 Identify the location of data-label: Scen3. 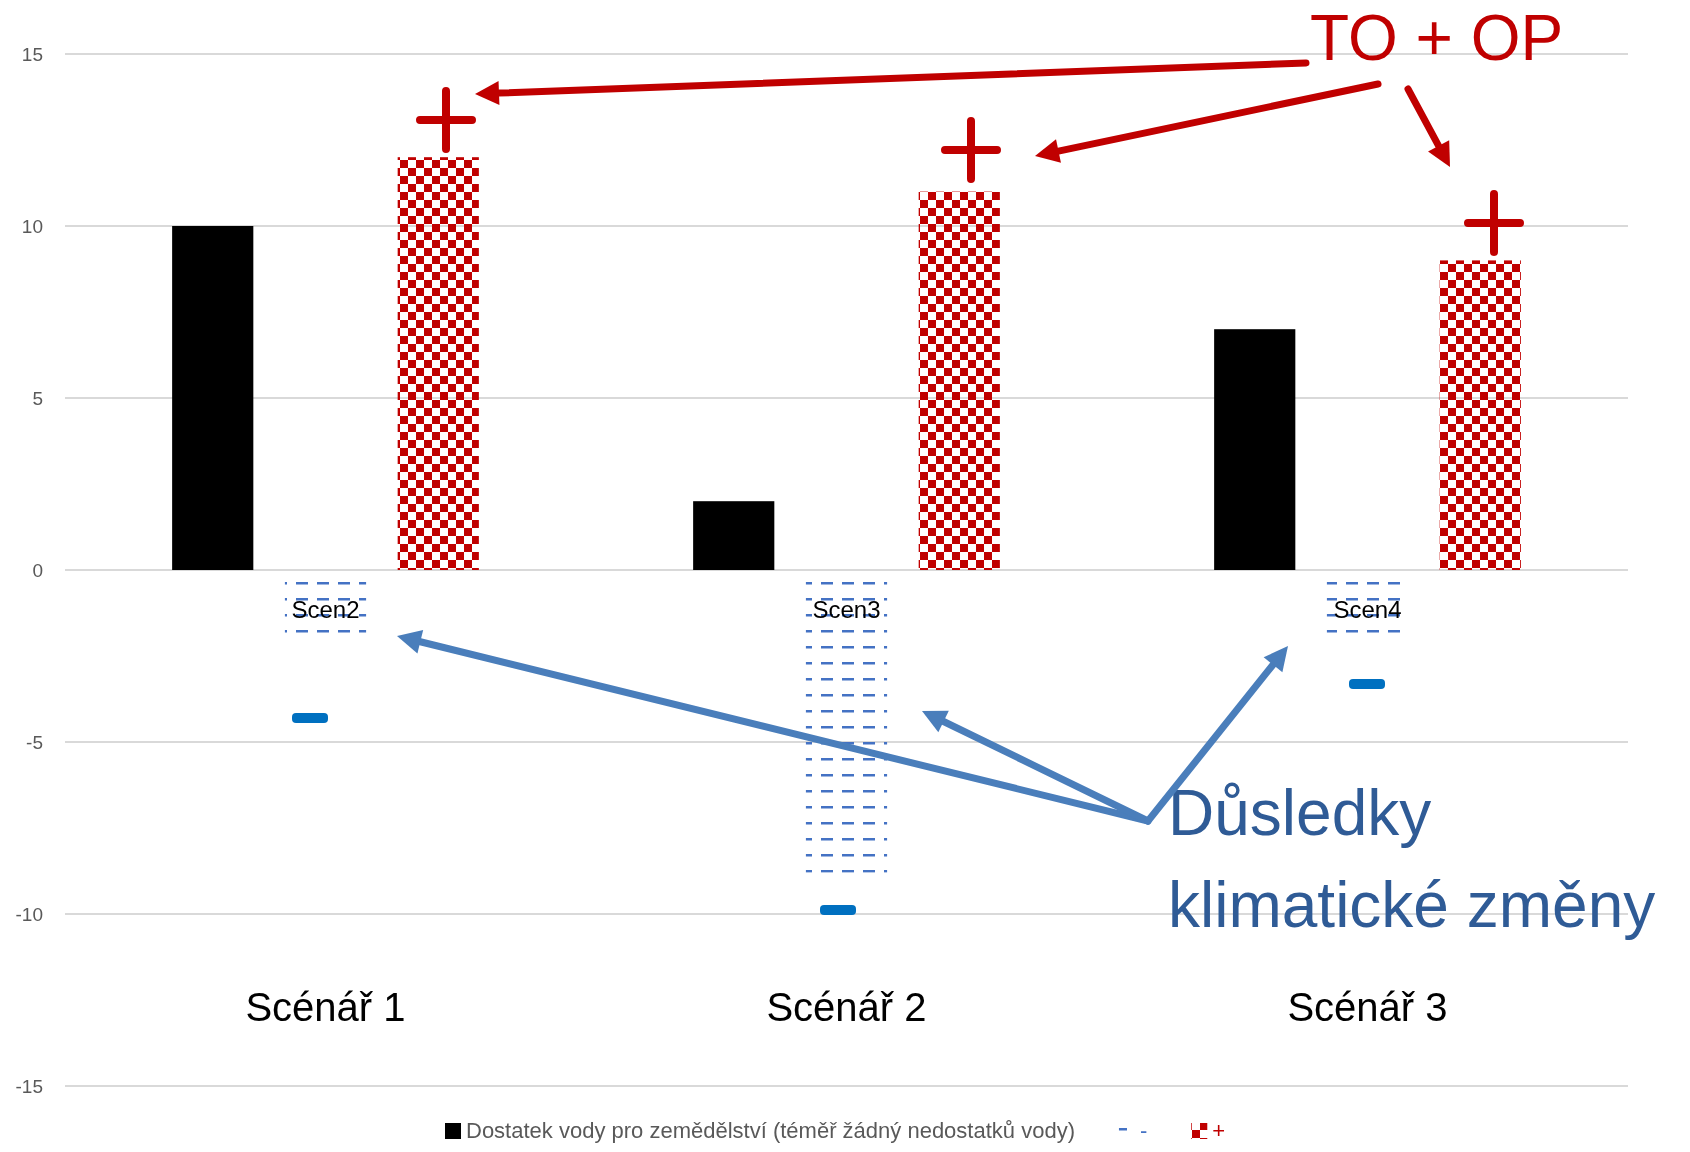
(846, 609).